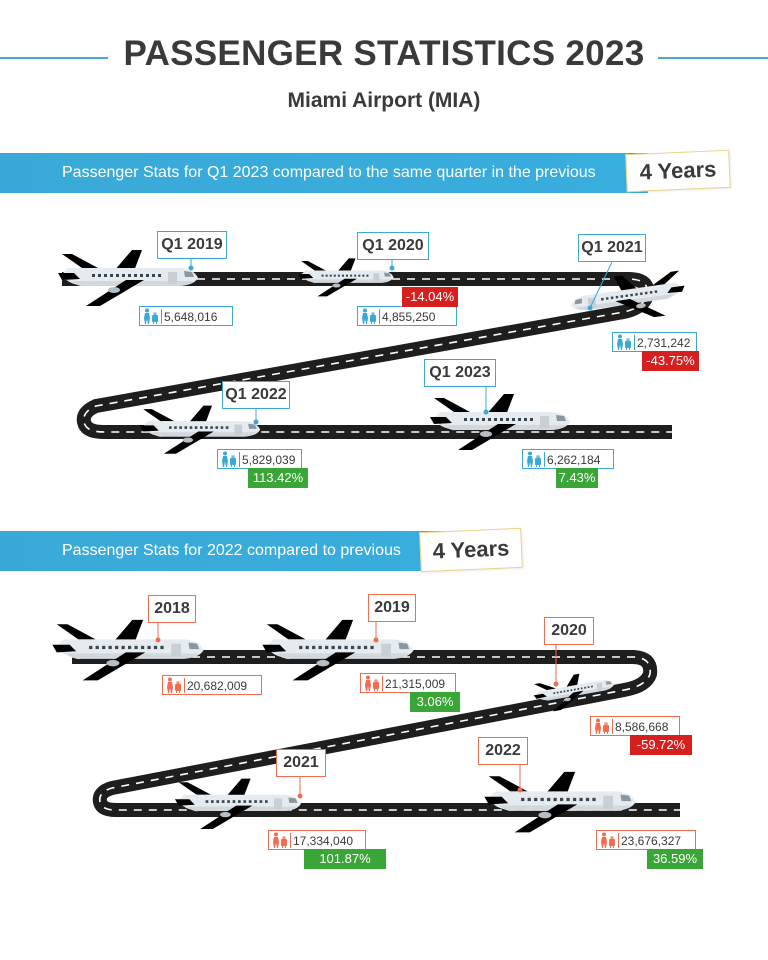  What do you see at coordinates (269, 460) in the screenshot?
I see `passenger-count-value: 5,829,039` at bounding box center [269, 460].